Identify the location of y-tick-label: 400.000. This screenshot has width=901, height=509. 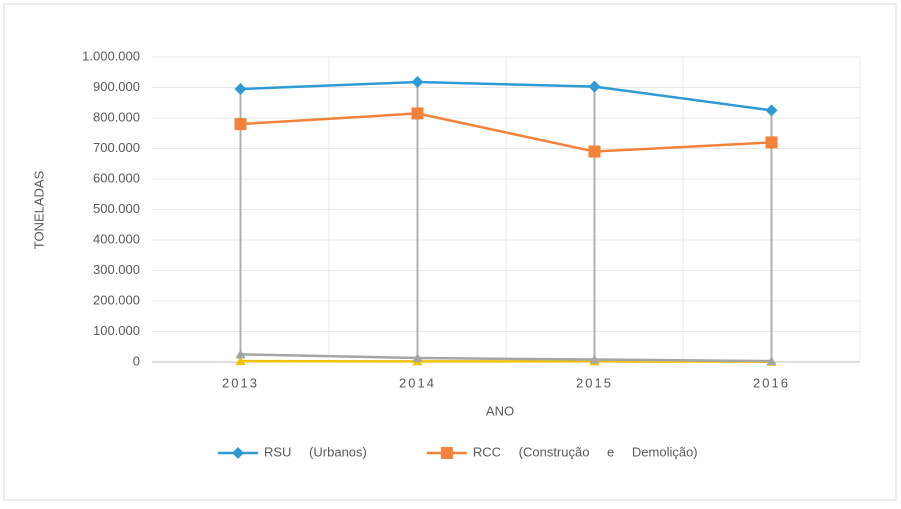
(116, 238).